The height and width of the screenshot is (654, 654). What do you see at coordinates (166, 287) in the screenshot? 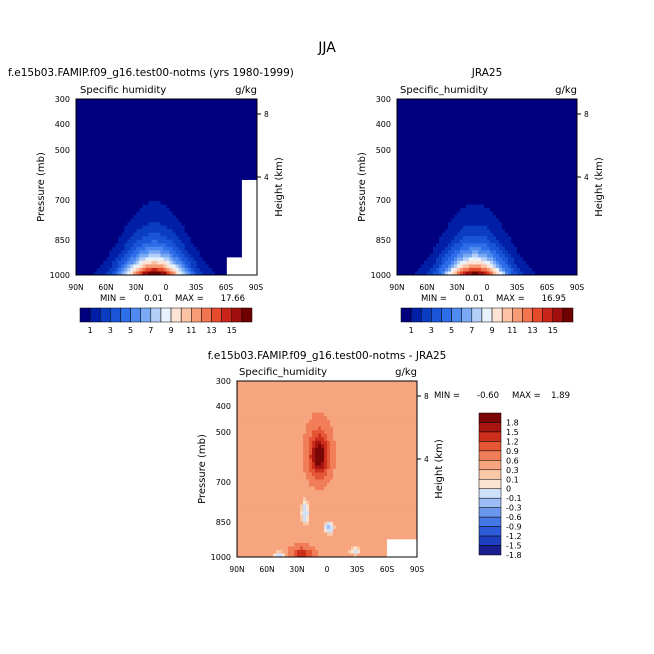
I see `x-tick-label: 0` at bounding box center [166, 287].